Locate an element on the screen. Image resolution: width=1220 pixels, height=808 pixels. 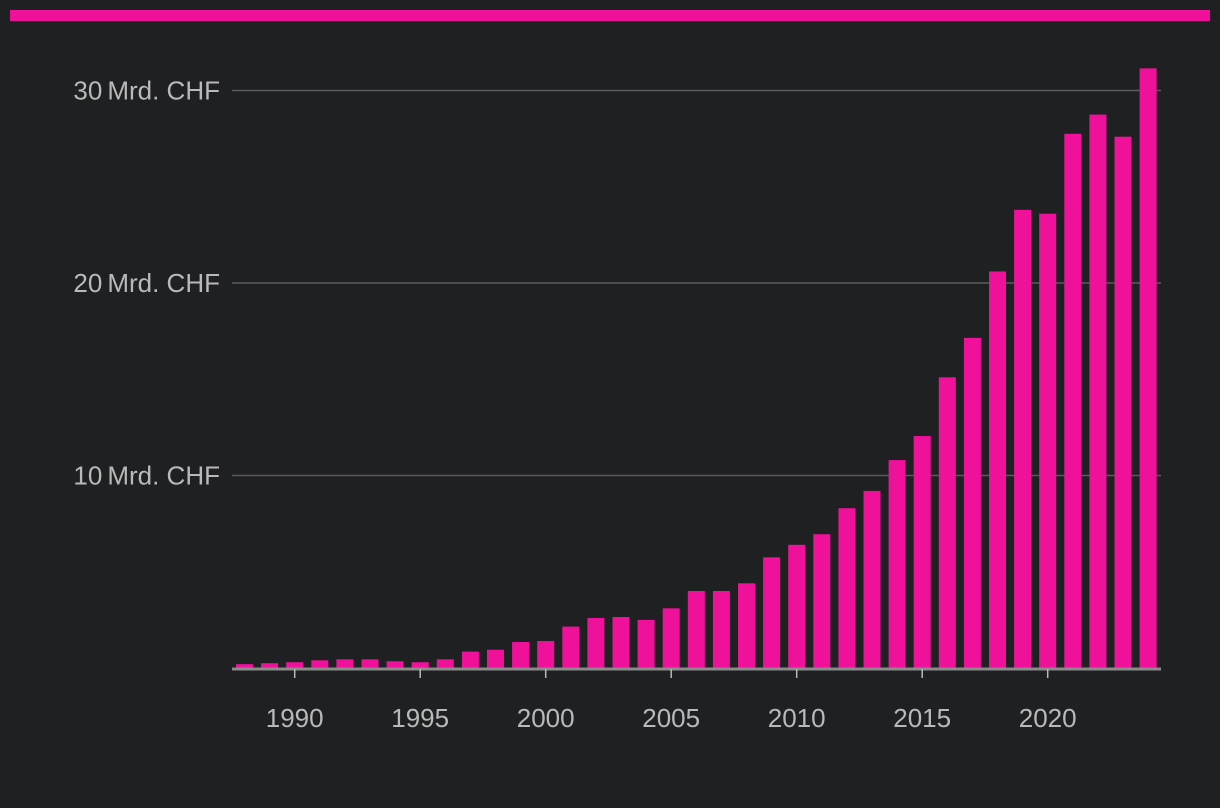
top-accent-bar is located at coordinates (610, 15).